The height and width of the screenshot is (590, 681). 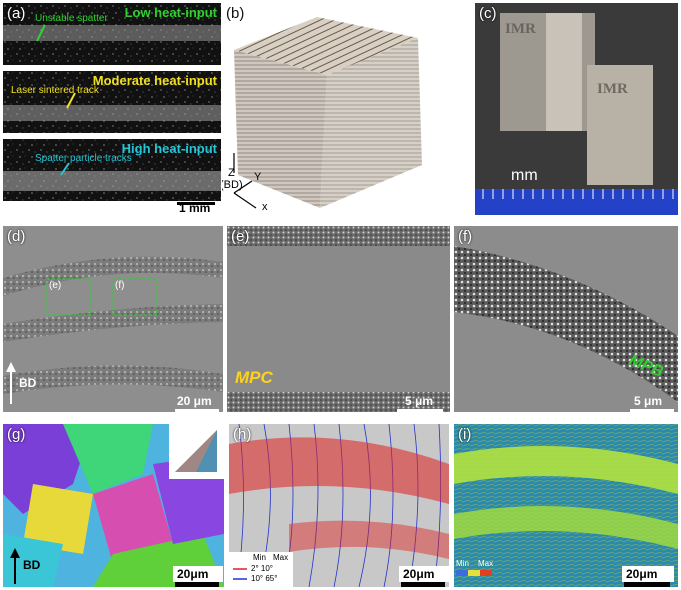 I want to click on panel-f-sem, so click(x=566, y=329).